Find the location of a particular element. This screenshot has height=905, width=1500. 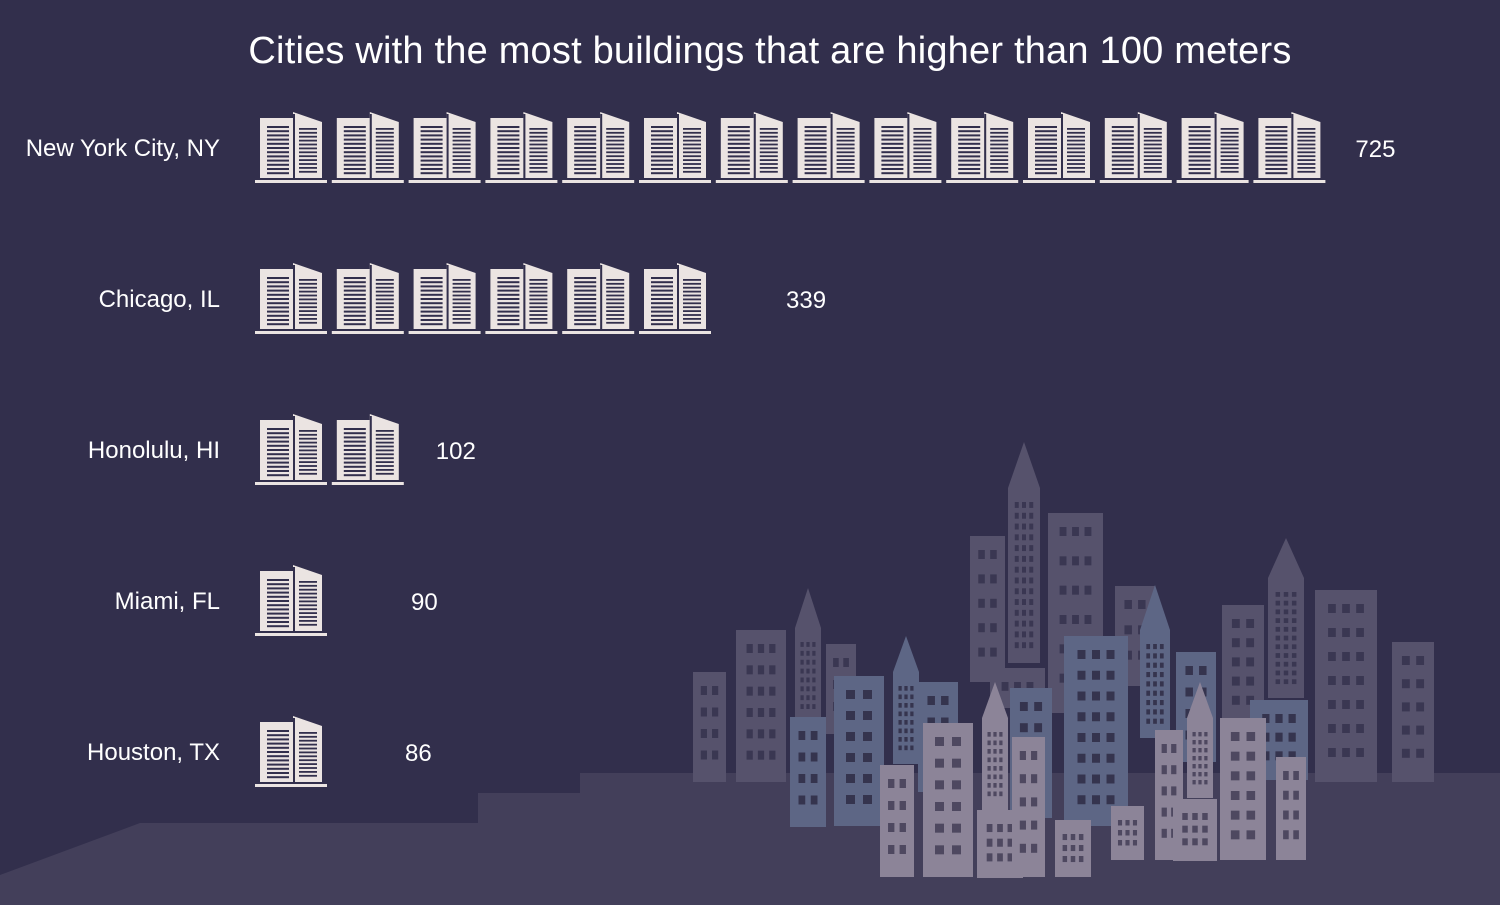

ground-background is located at coordinates (750, 839).